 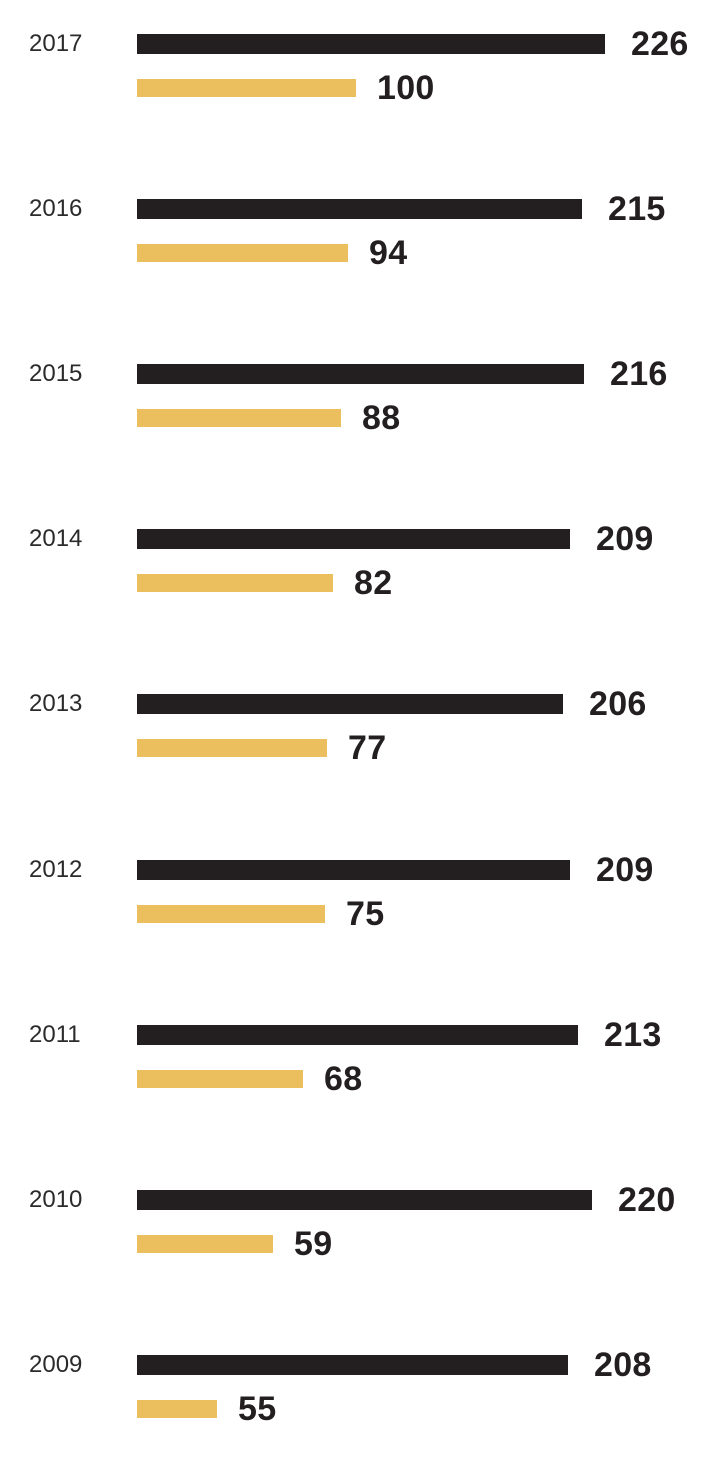 What do you see at coordinates (359, 84) in the screenshot?
I see `year-row: 2017 226 100` at bounding box center [359, 84].